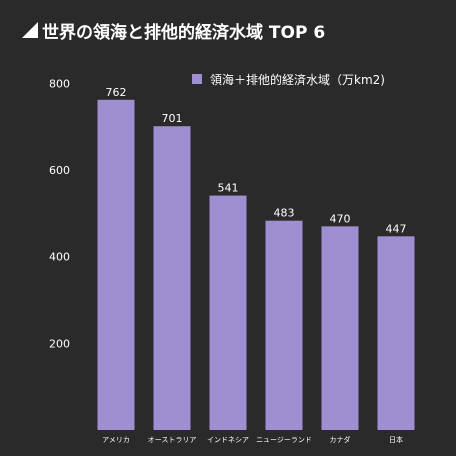 This screenshot has height=456, width=456. I want to click on chart-title: 世界の領海と排他的経済水域 TOP 6, so click(184, 32).